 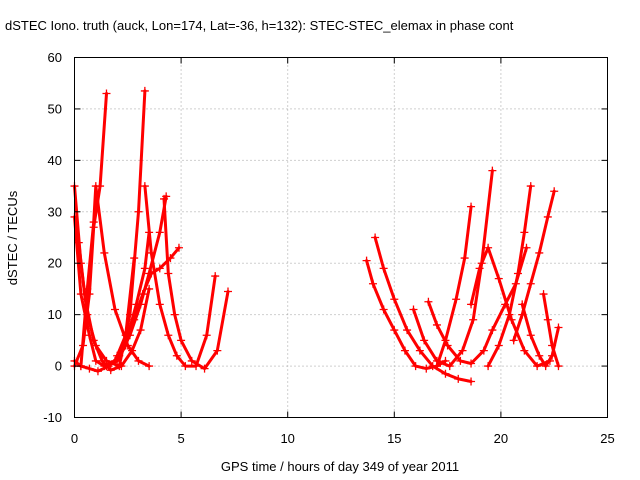 What do you see at coordinates (55, 314) in the screenshot?
I see `y-tick-label: 10` at bounding box center [55, 314].